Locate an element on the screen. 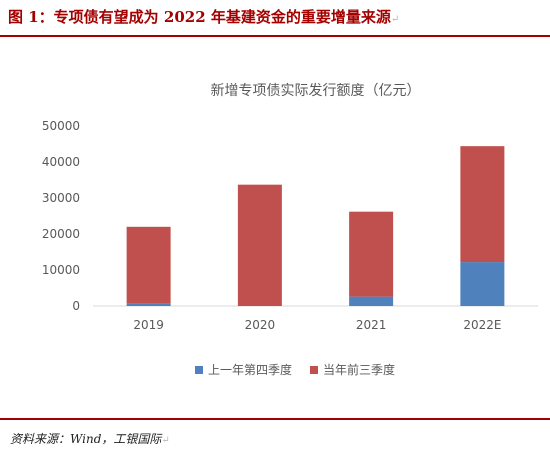 The image size is (550, 467). top-divider is located at coordinates (275, 36).